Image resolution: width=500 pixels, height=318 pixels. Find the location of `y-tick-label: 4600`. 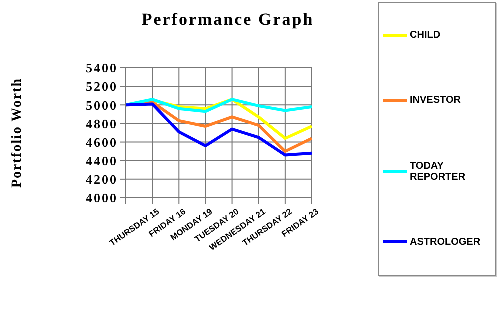

y-tick-label: 4600 is located at coordinates (102, 142).